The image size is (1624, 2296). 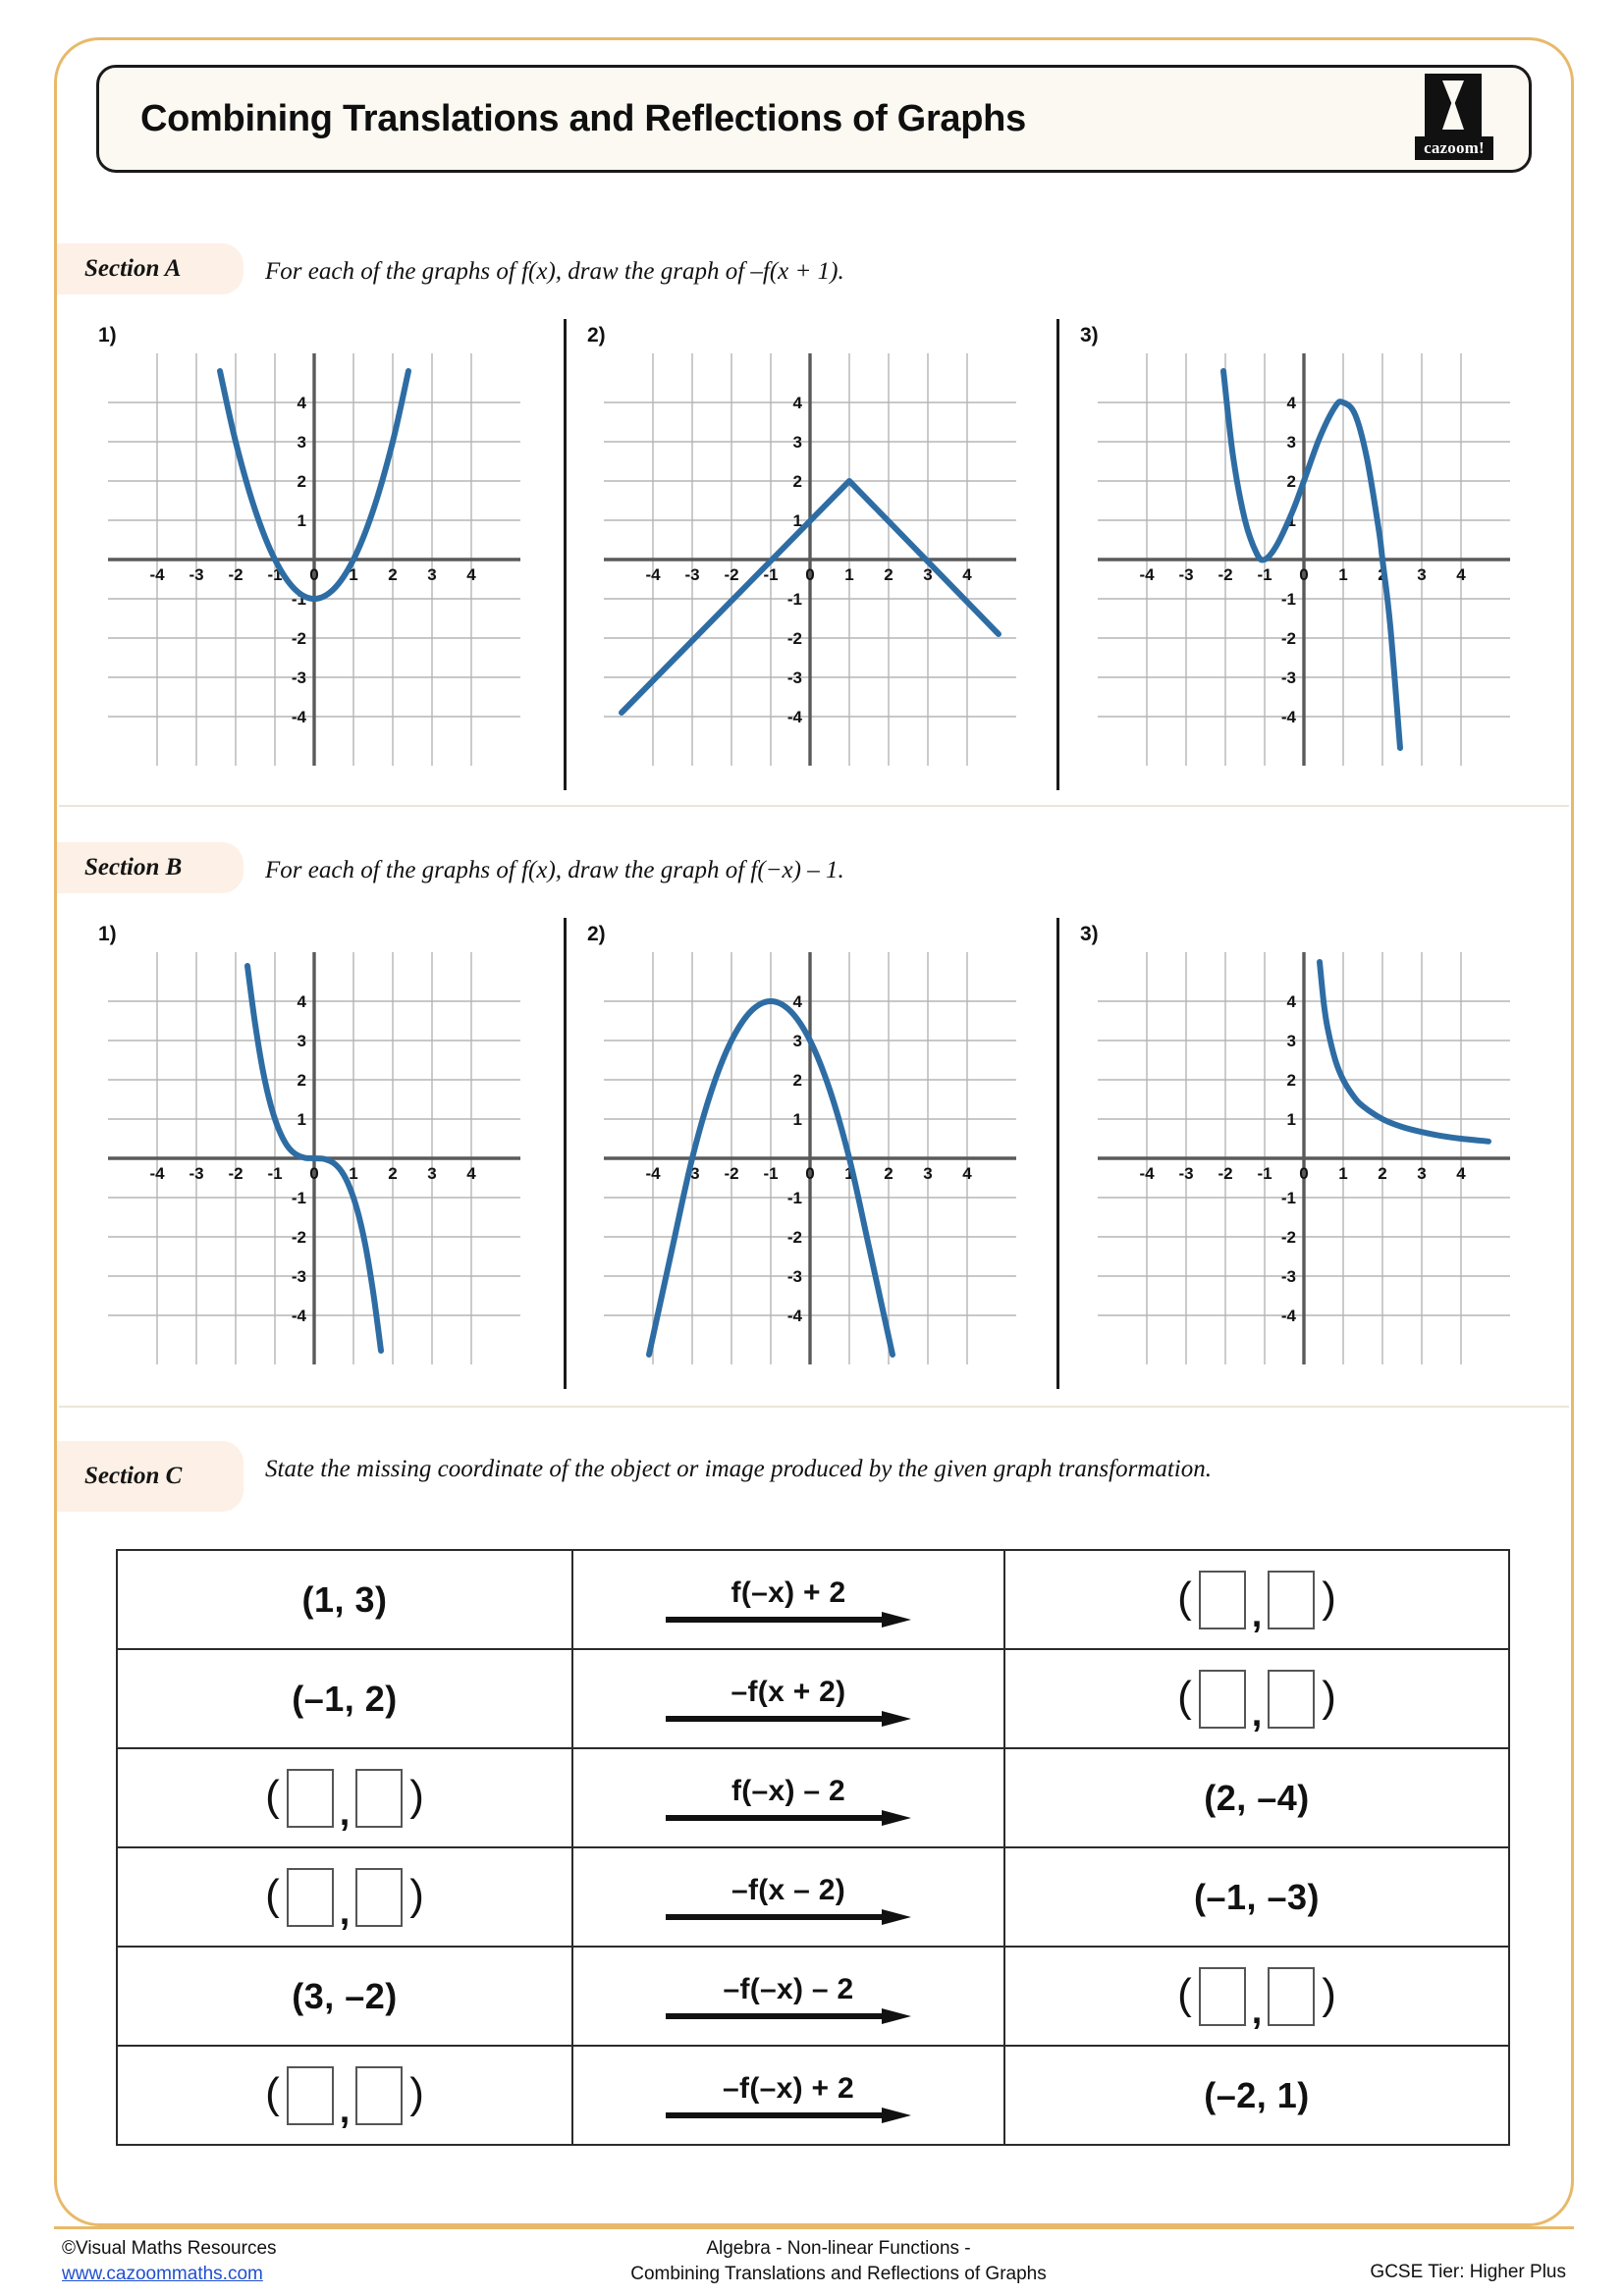 What do you see at coordinates (107, 335) in the screenshot?
I see `question-a1-number: 1)` at bounding box center [107, 335].